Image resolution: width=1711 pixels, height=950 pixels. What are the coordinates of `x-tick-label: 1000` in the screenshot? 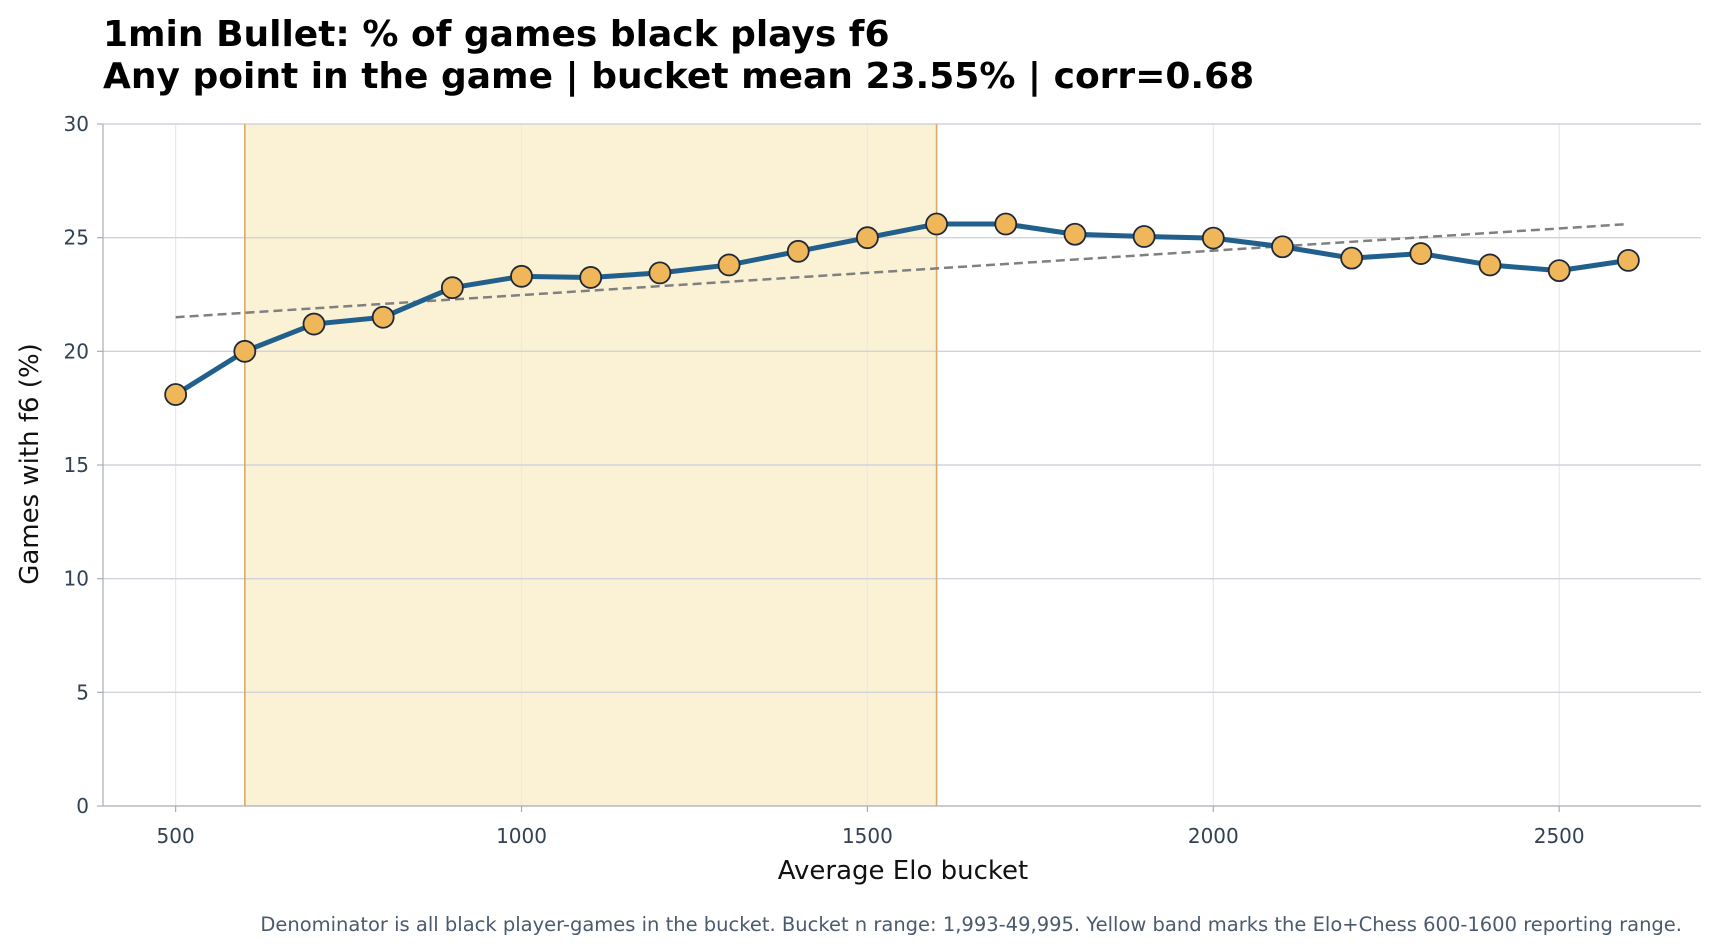 It's located at (521, 836).